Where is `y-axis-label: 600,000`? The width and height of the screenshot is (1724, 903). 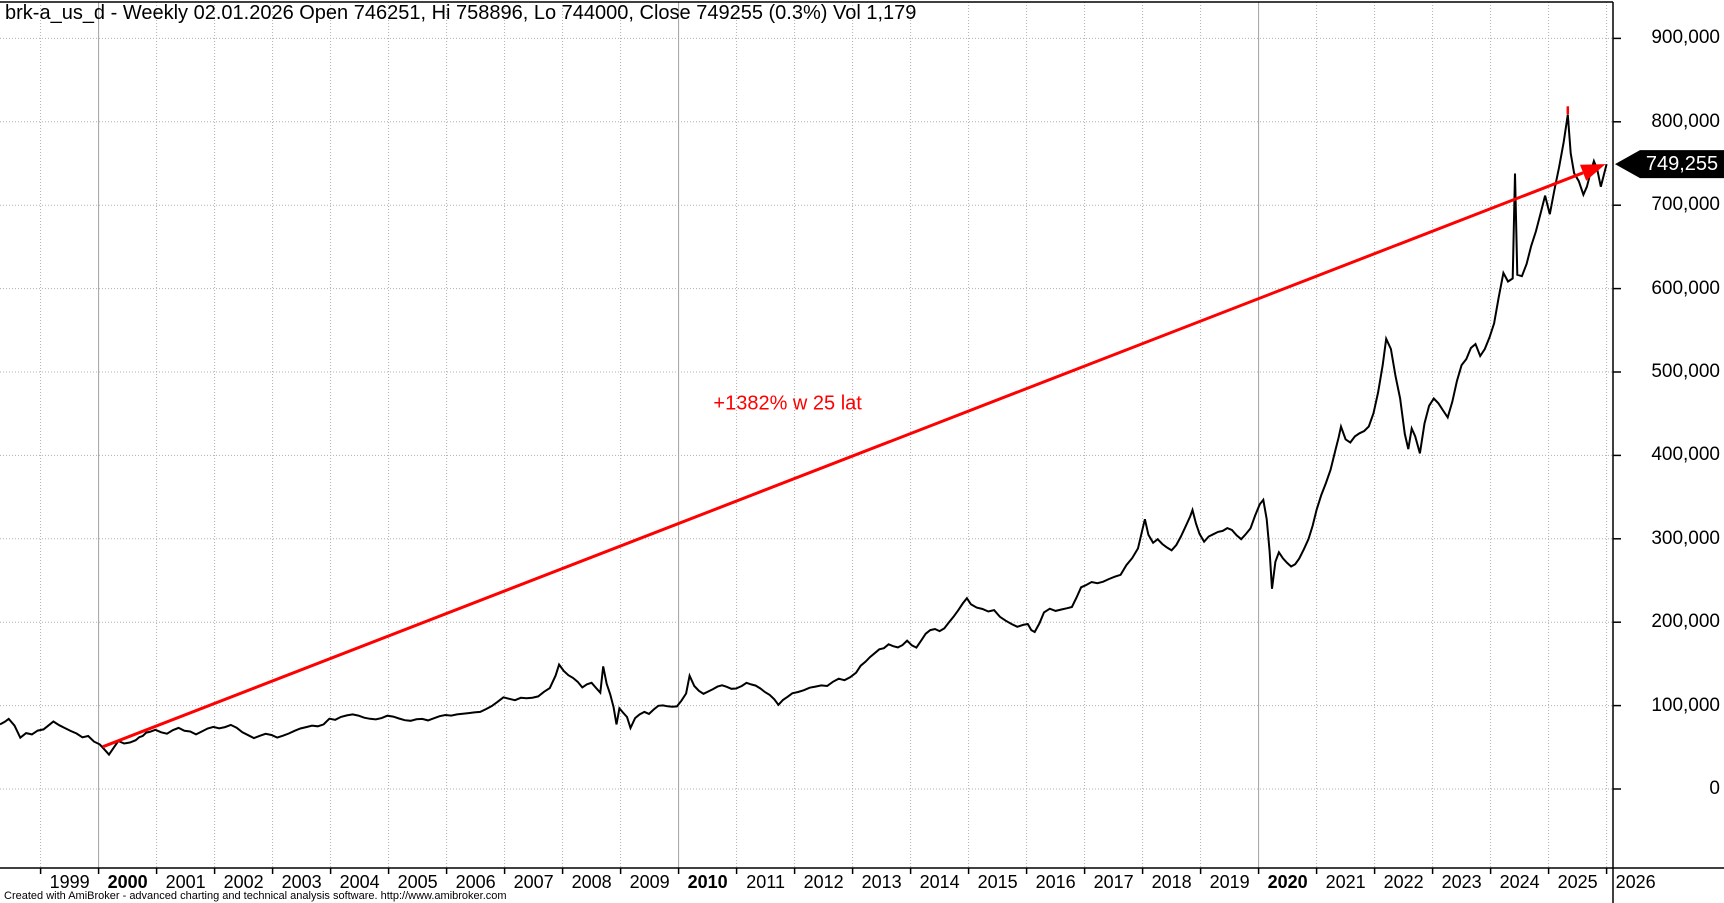
y-axis-label: 600,000 is located at coordinates (1685, 288).